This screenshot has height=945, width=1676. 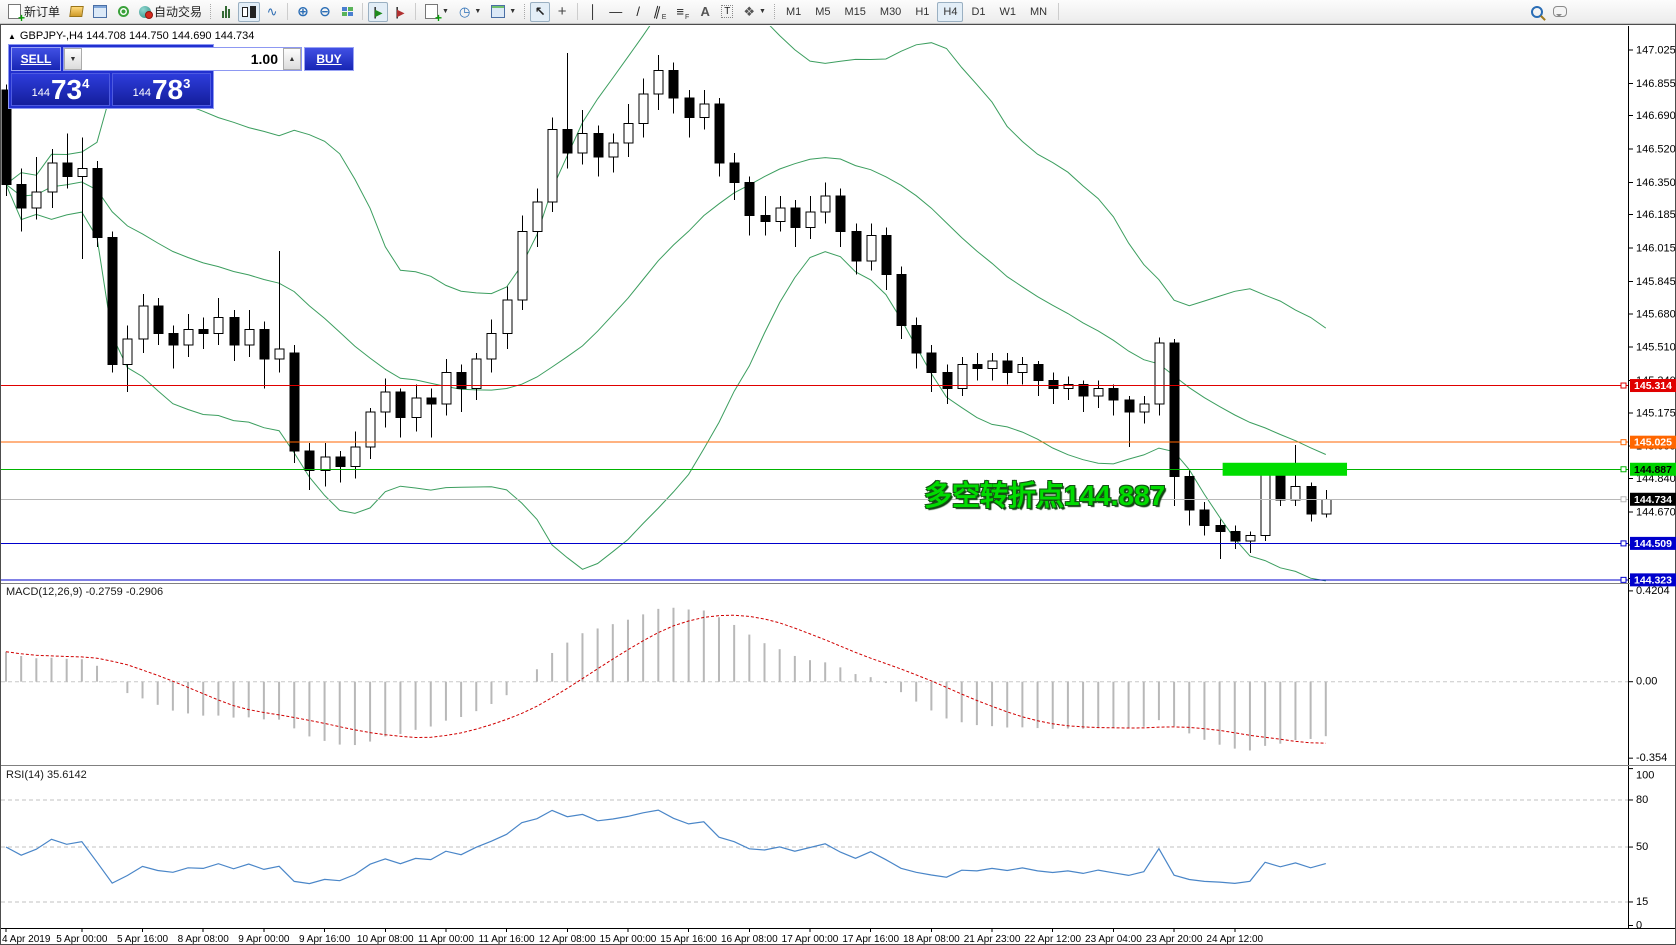 What do you see at coordinates (1656, 84) in the screenshot?
I see `svg-text: 146.855` at bounding box center [1656, 84].